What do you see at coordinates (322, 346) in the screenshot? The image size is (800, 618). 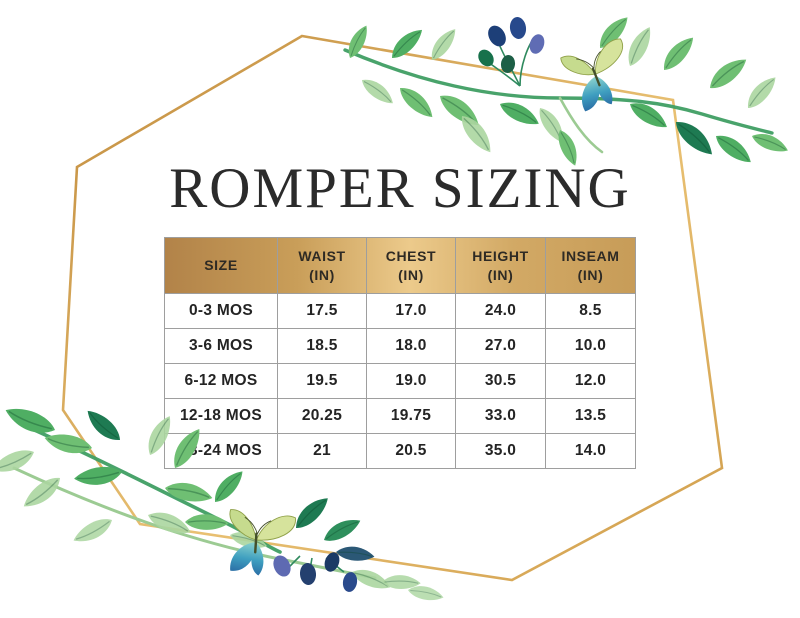 I see `waist-cell: 18.5` at bounding box center [322, 346].